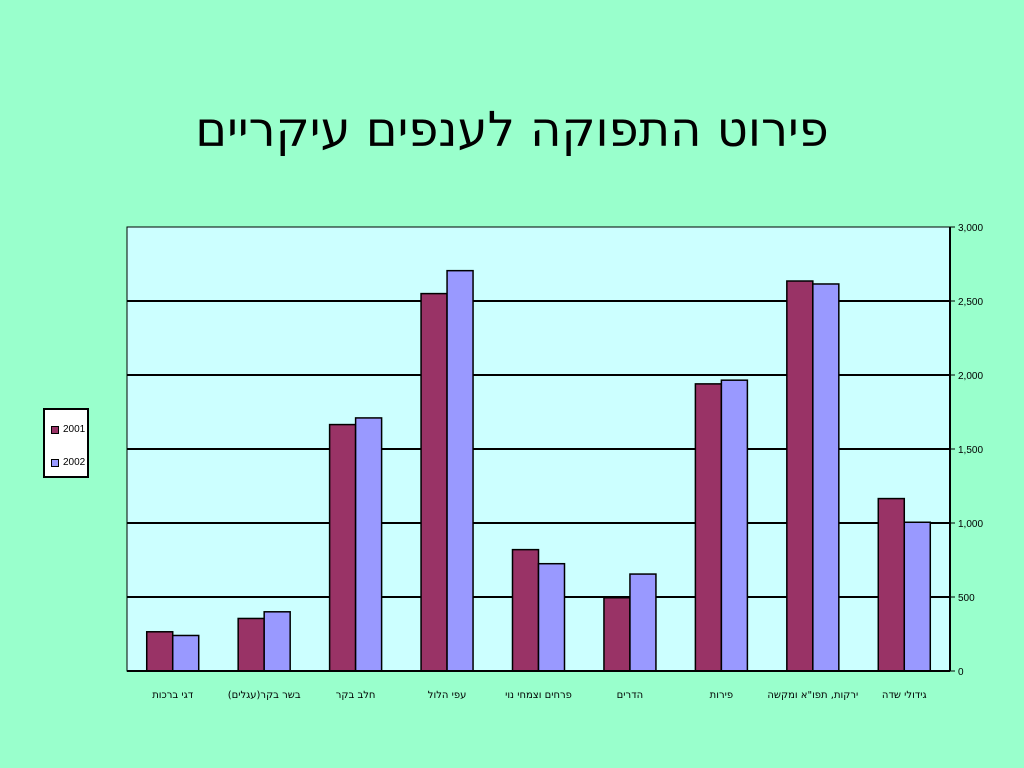 The image size is (1024, 768). Describe the element at coordinates (970, 376) in the screenshot. I see `y-tick-label: 2,000` at that location.